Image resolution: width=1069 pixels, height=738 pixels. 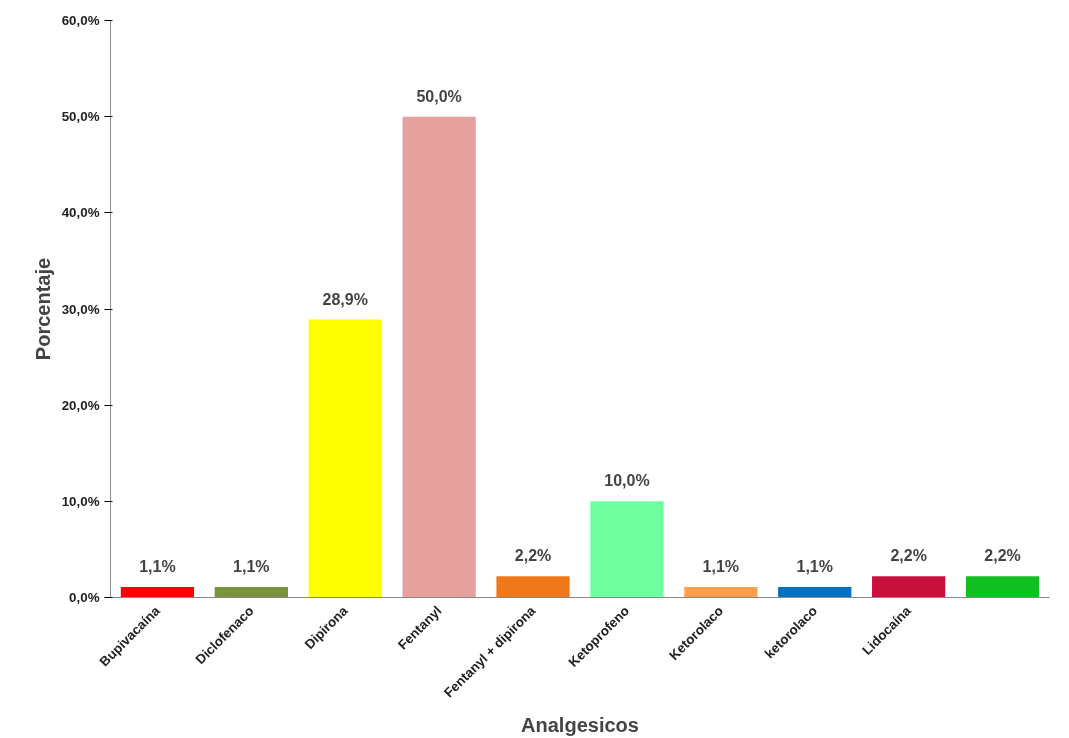 I want to click on y-axis-title: Porcentaje, so click(x=42, y=309).